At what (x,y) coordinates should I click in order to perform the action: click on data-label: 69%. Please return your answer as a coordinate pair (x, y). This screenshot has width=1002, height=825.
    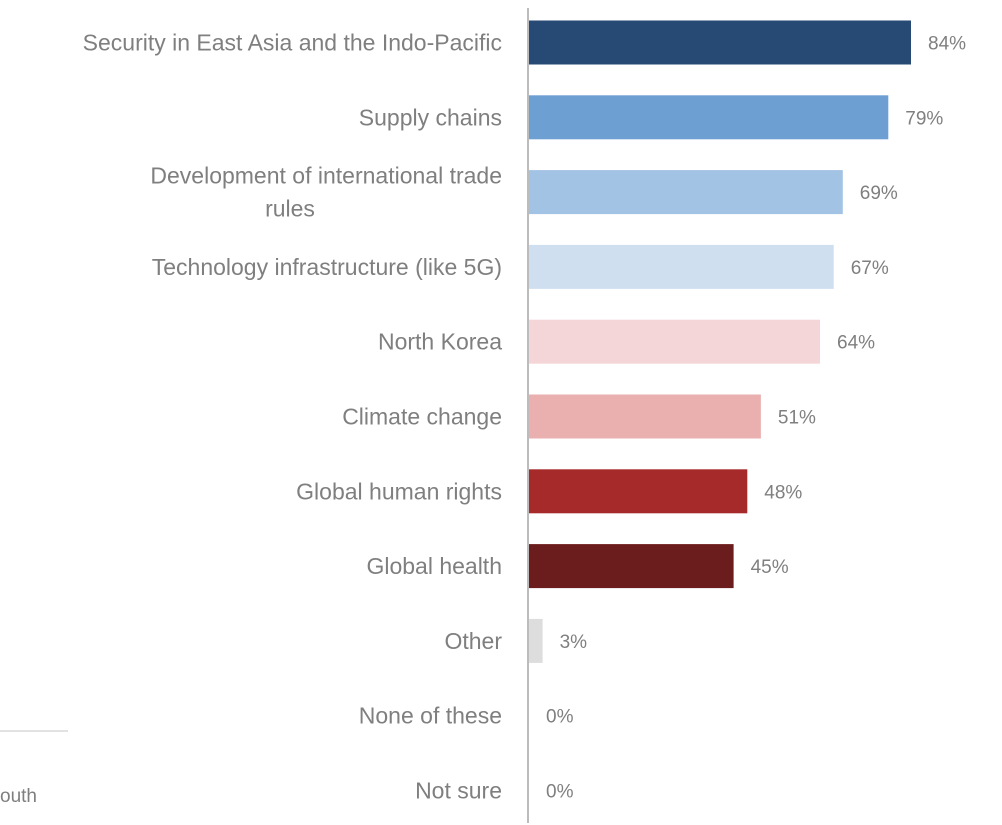
    Looking at the image, I should click on (879, 193).